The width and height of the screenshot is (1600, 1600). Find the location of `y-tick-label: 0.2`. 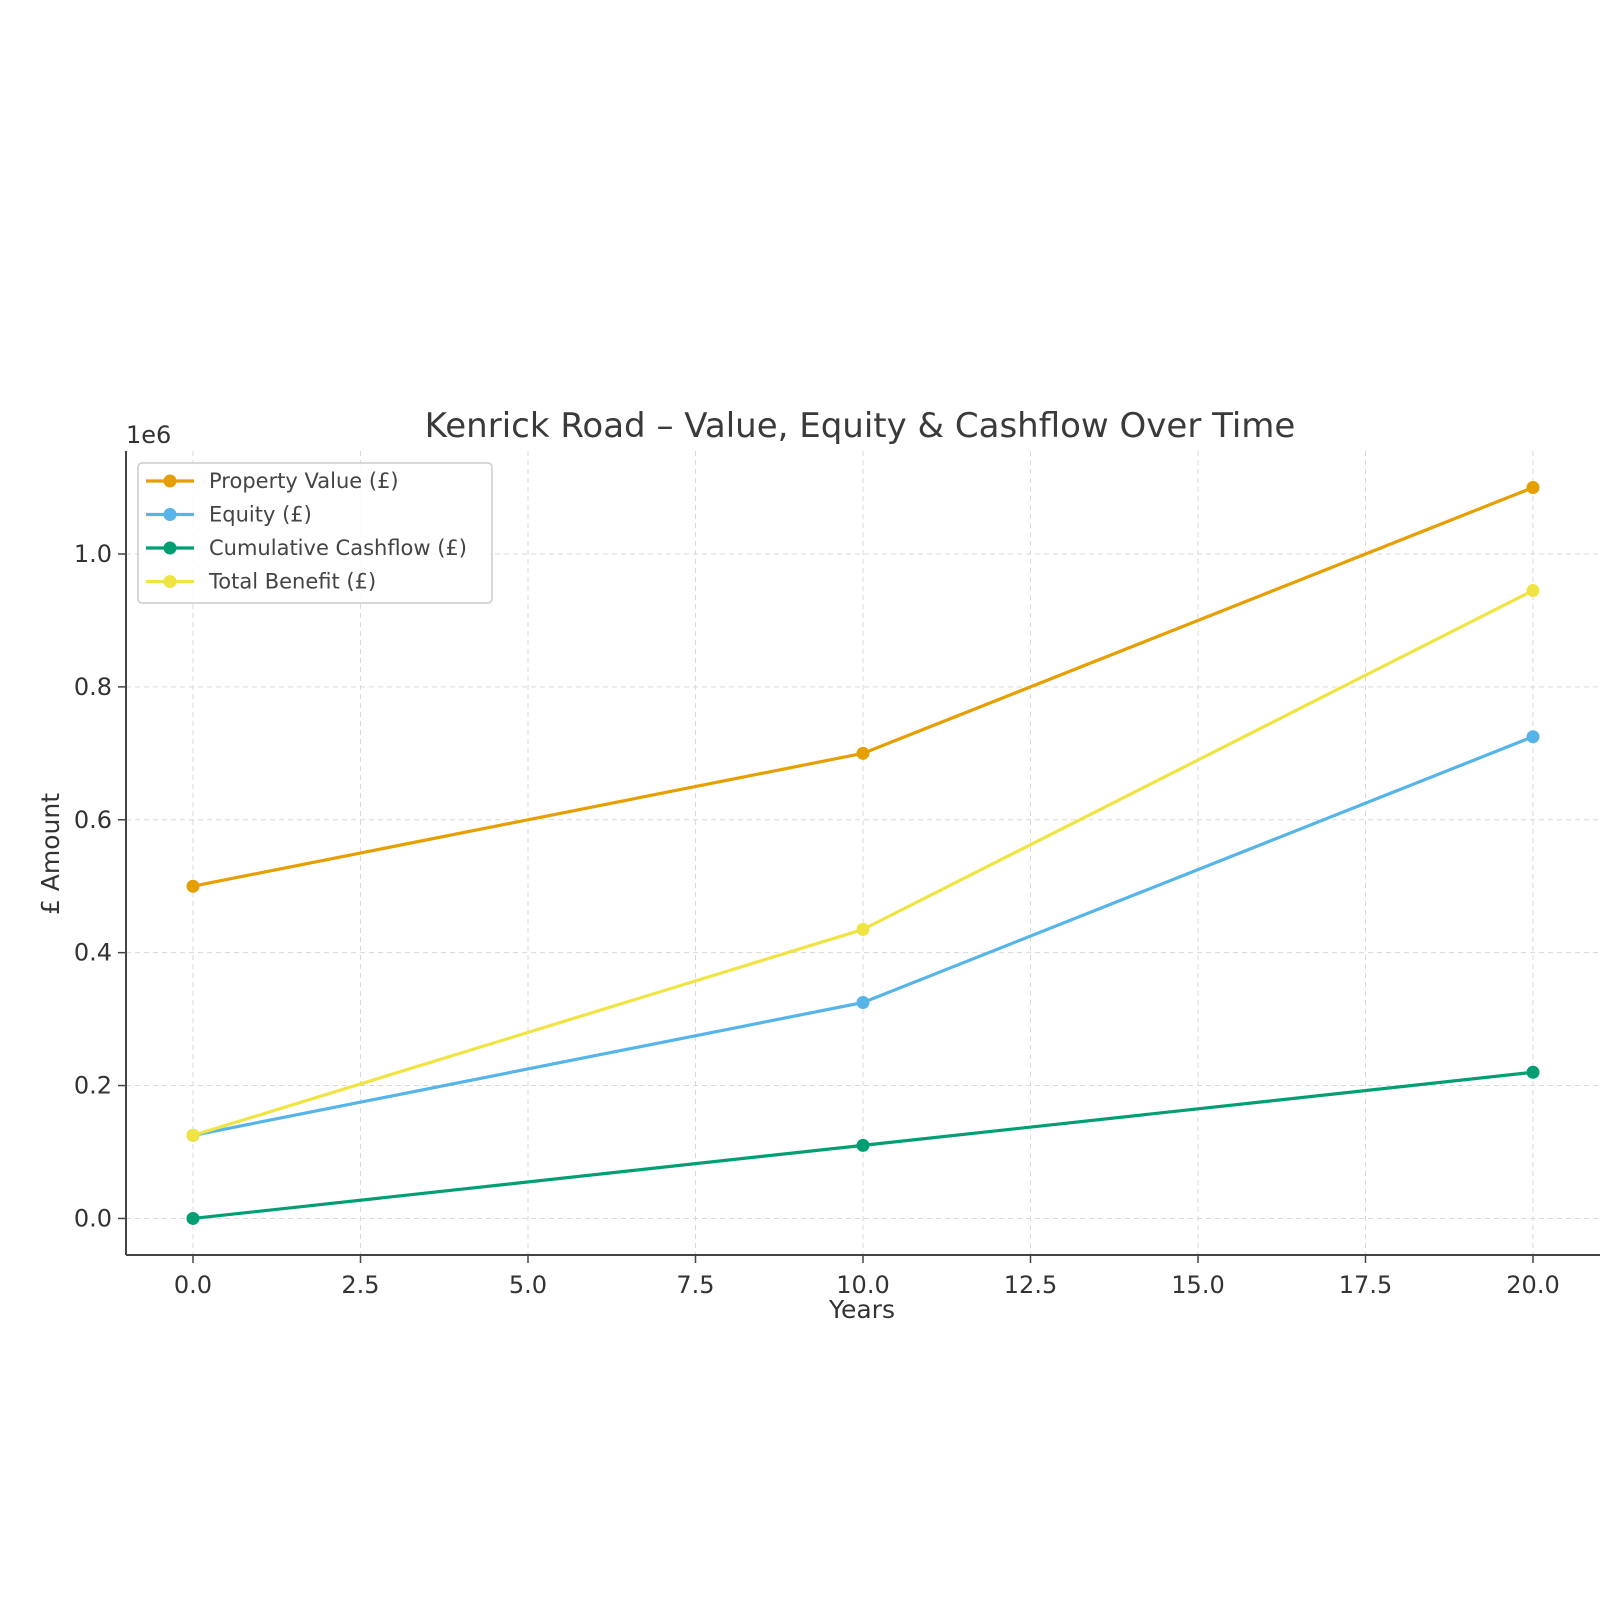

y-tick-label: 0.2 is located at coordinates (93, 1086).